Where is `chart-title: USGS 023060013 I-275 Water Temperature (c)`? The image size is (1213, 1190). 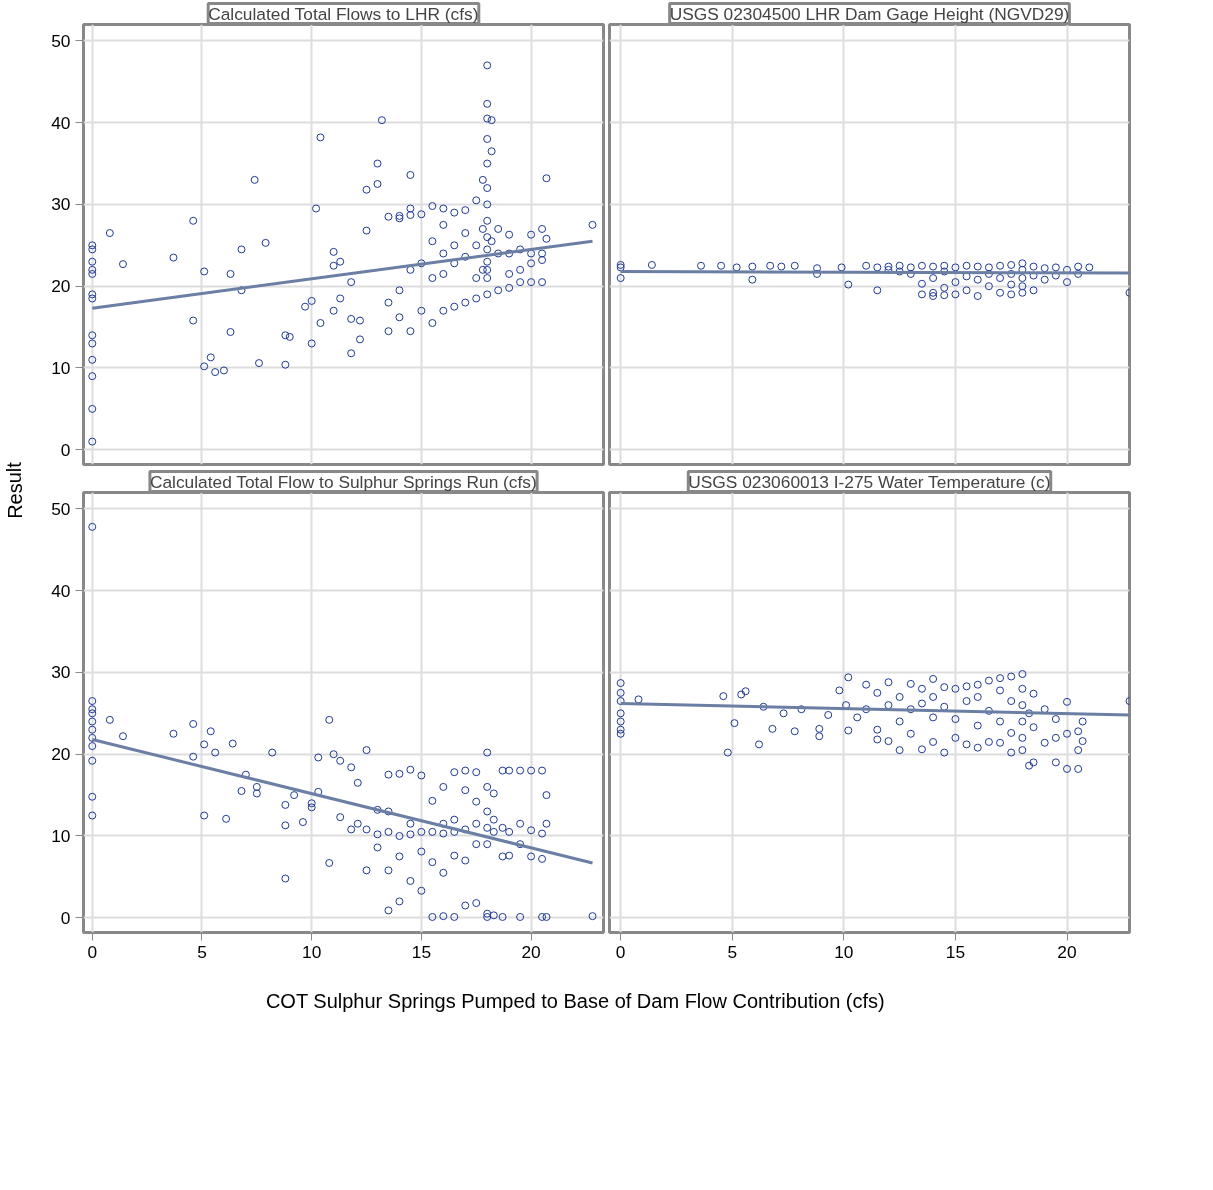 chart-title: USGS 023060013 I-275 Water Temperature (c) is located at coordinates (869, 481).